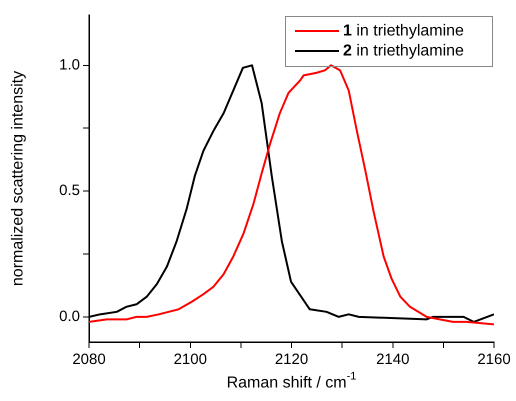 The image size is (516, 401). Describe the element at coordinates (393, 359) in the screenshot. I see `x-tick-label: 2140` at that location.